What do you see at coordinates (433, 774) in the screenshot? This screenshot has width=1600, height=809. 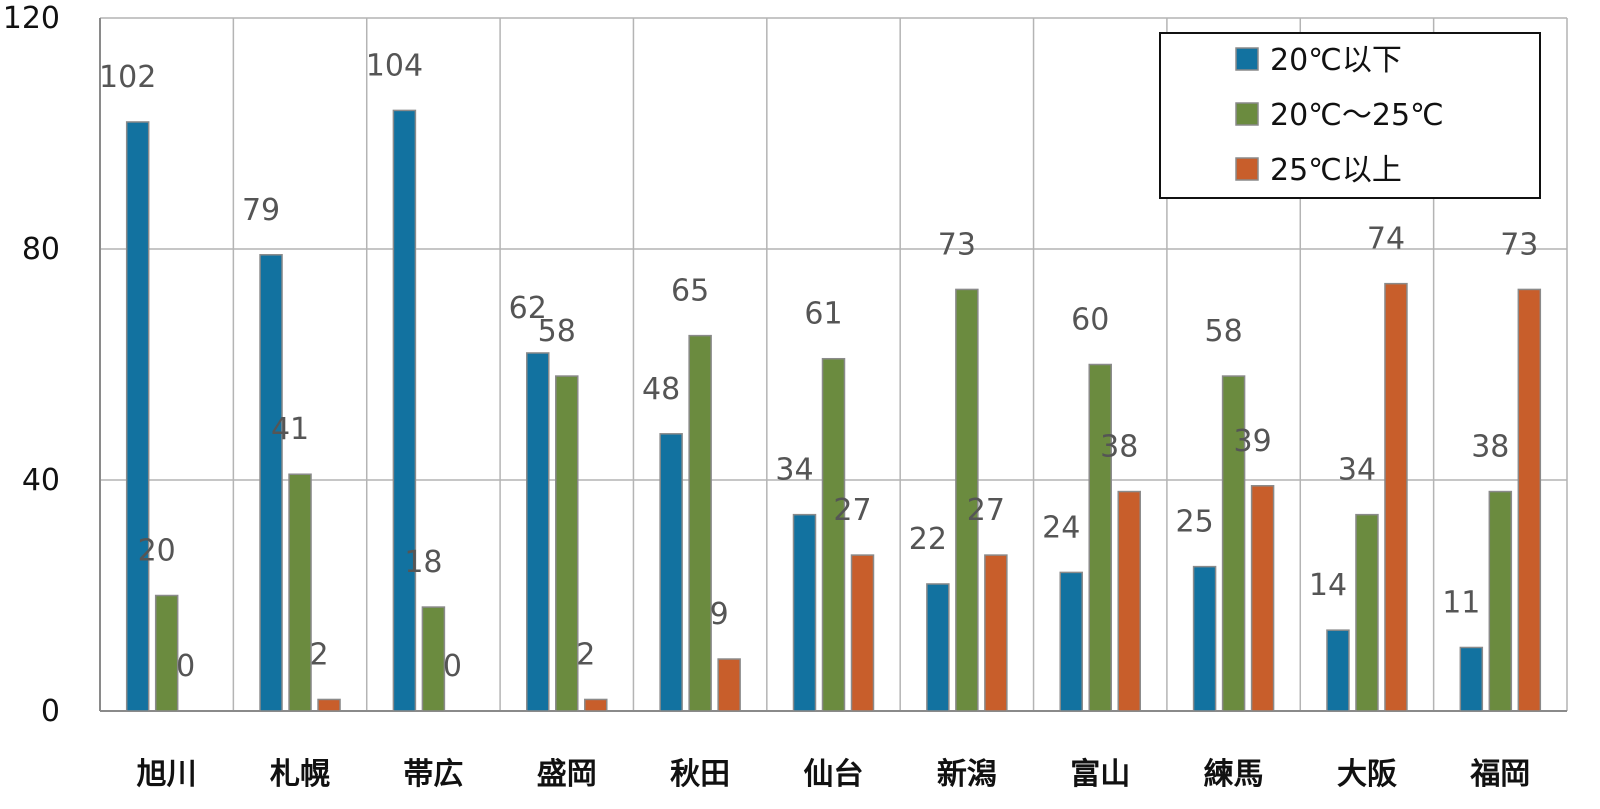 I see `x-tick-label: 帯広` at bounding box center [433, 774].